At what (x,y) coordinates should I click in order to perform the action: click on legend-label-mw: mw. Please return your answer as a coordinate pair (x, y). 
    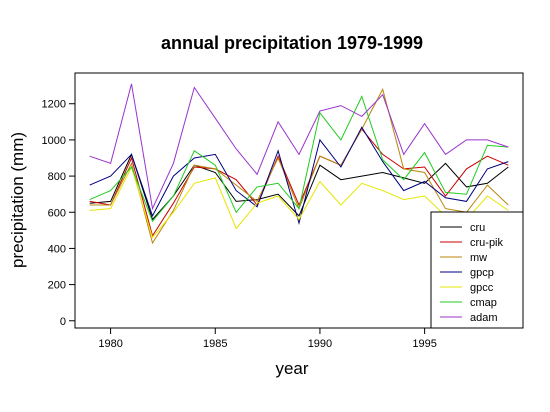
    Looking at the image, I should click on (478, 258).